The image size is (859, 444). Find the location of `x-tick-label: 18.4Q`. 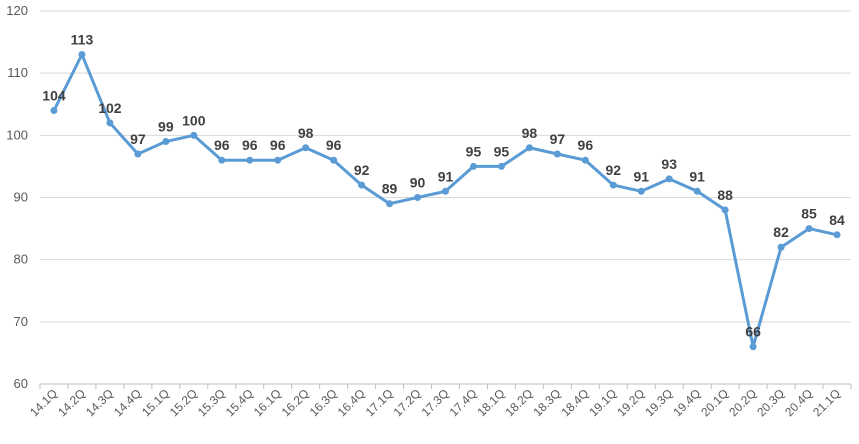

x-tick-label: 18.4Q is located at coordinates (574, 402).